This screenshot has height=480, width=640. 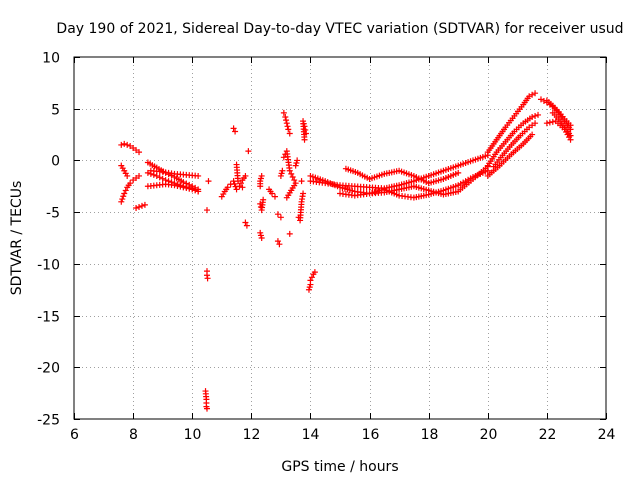 I want to click on x-tick-label: 14, so click(x=311, y=435).